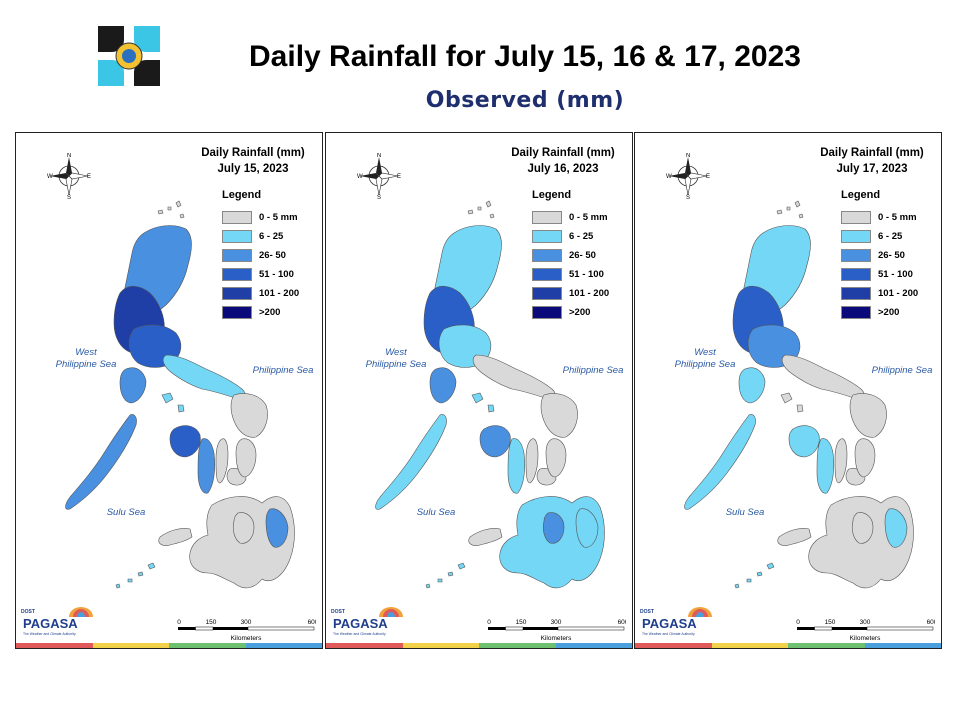 This screenshot has width=960, height=720. Describe the element at coordinates (563, 161) in the screenshot. I see `panel-title: Daily Rainfall (mm) July 16, 2023` at that location.